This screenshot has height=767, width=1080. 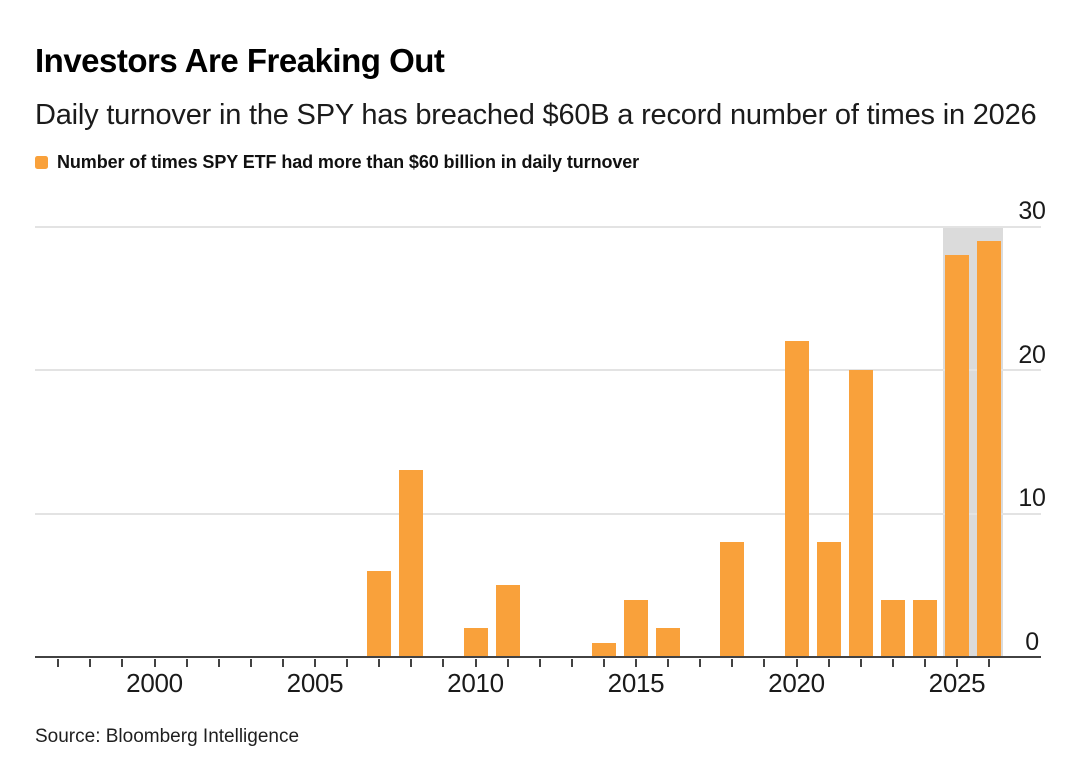 What do you see at coordinates (796, 683) in the screenshot?
I see `x-tick-label: 2020` at bounding box center [796, 683].